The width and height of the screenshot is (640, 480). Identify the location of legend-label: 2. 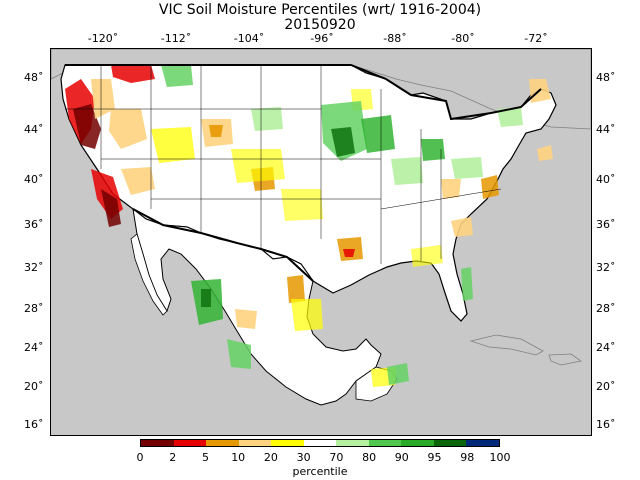
(173, 457).